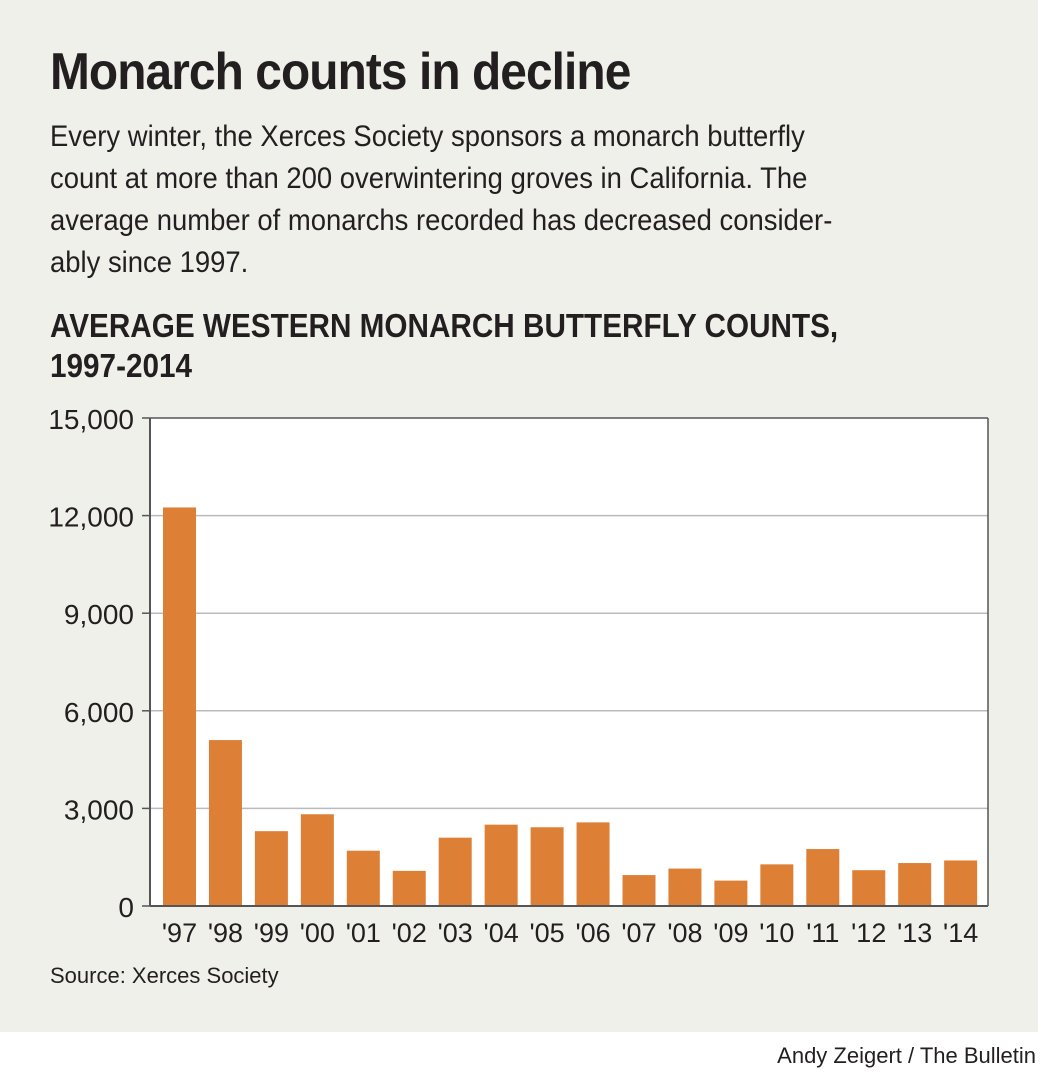  I want to click on x-tick-label: '02, so click(409, 933).